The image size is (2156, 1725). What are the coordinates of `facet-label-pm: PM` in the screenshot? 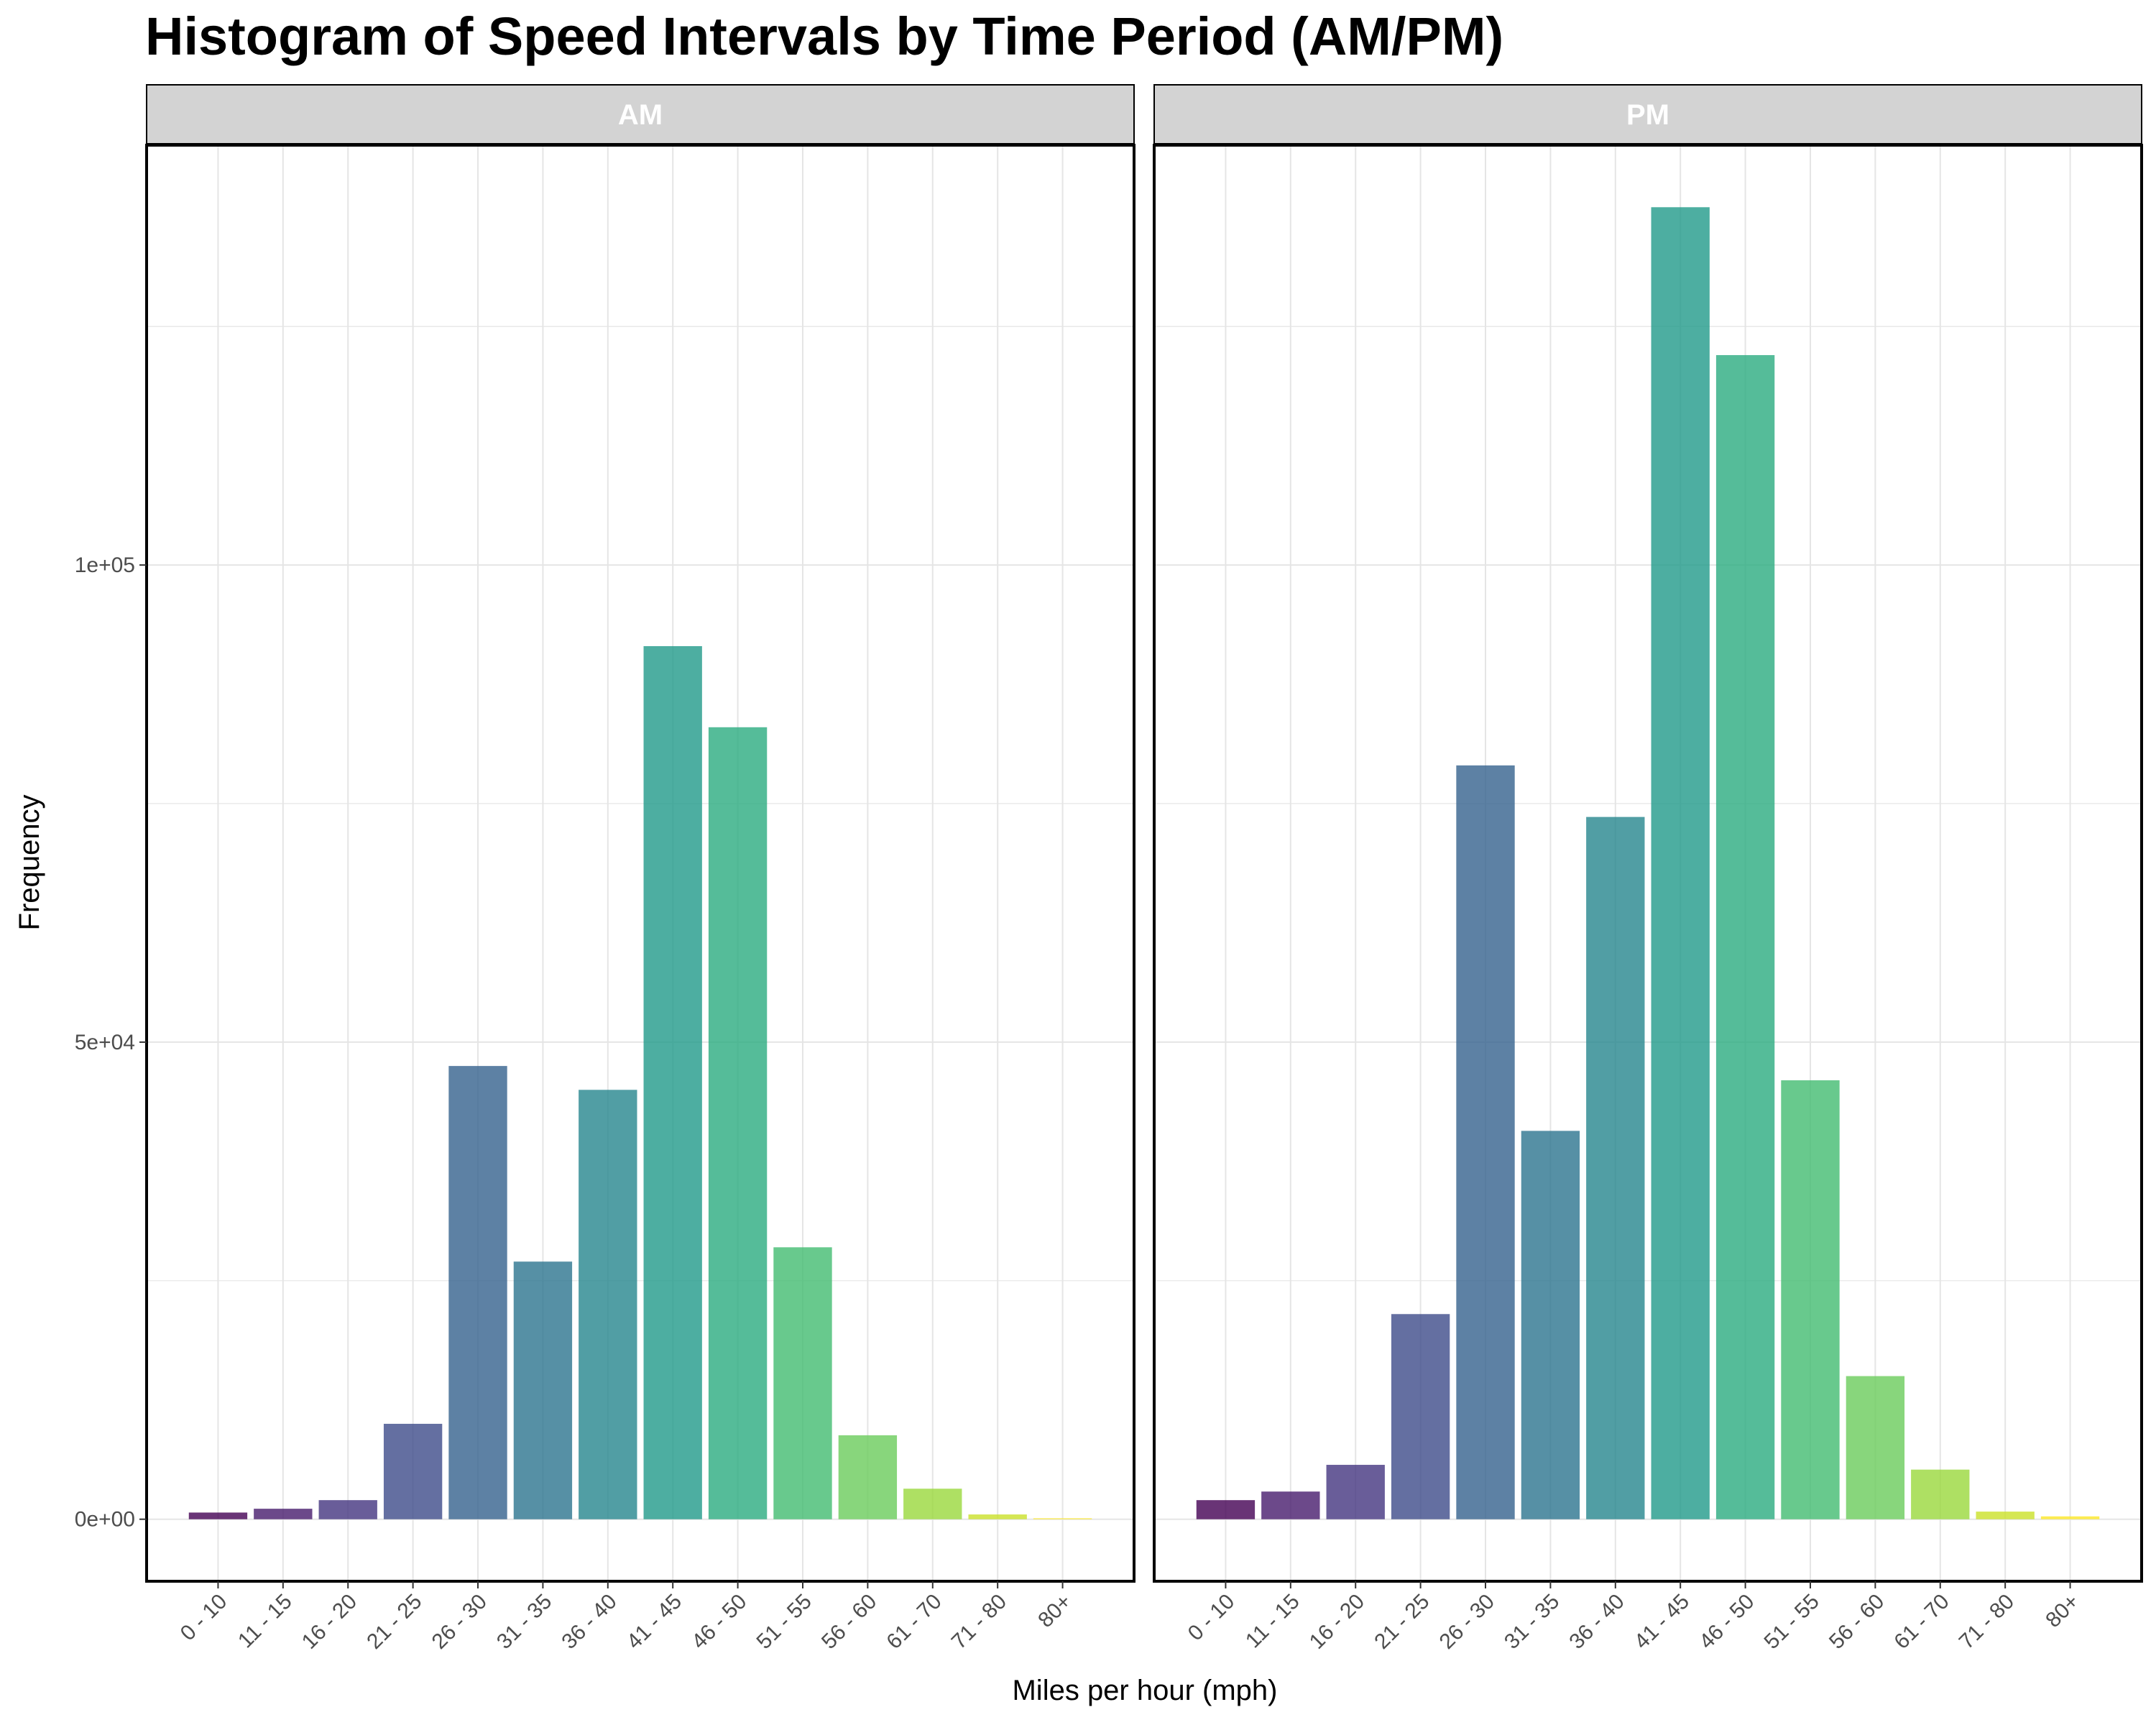 It's located at (1647, 115).